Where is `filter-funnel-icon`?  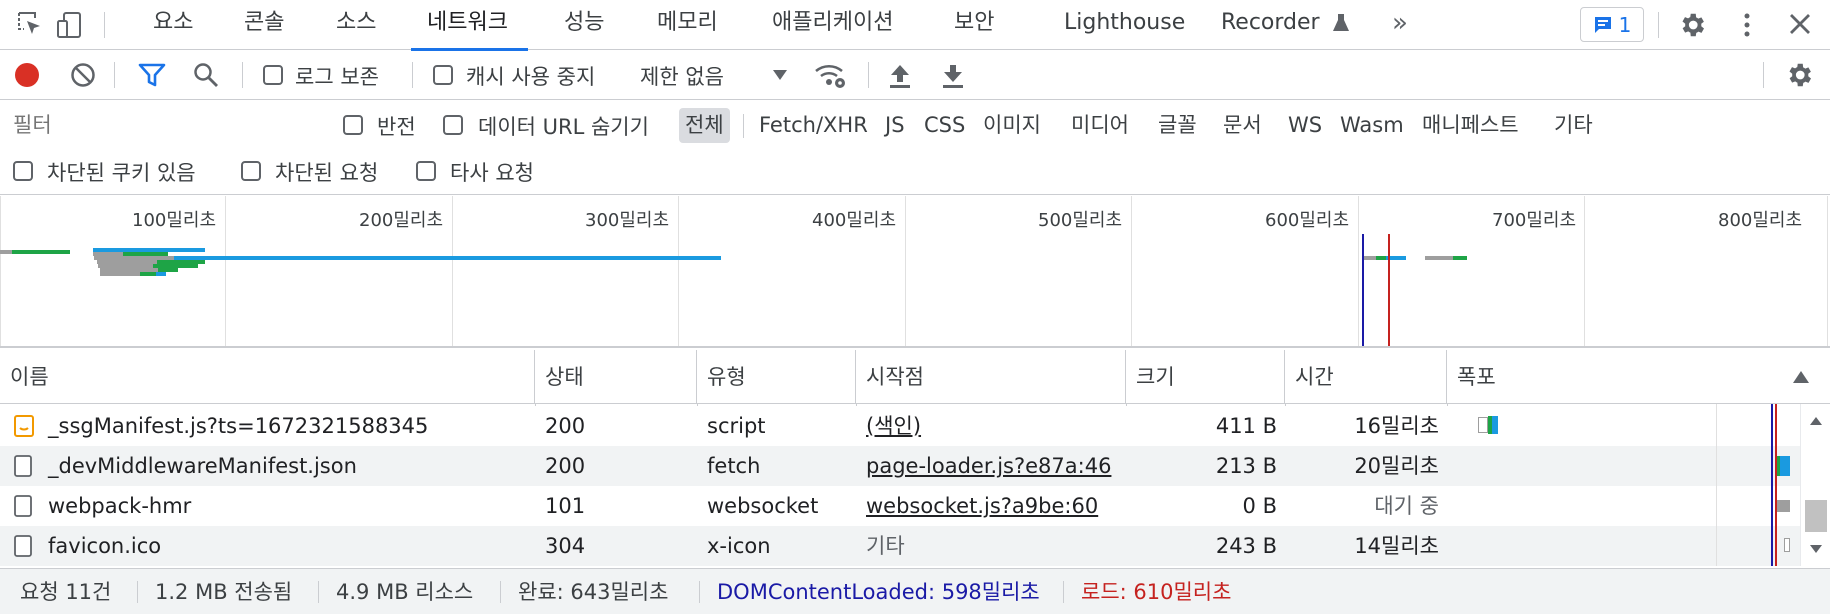
filter-funnel-icon is located at coordinates (152, 75).